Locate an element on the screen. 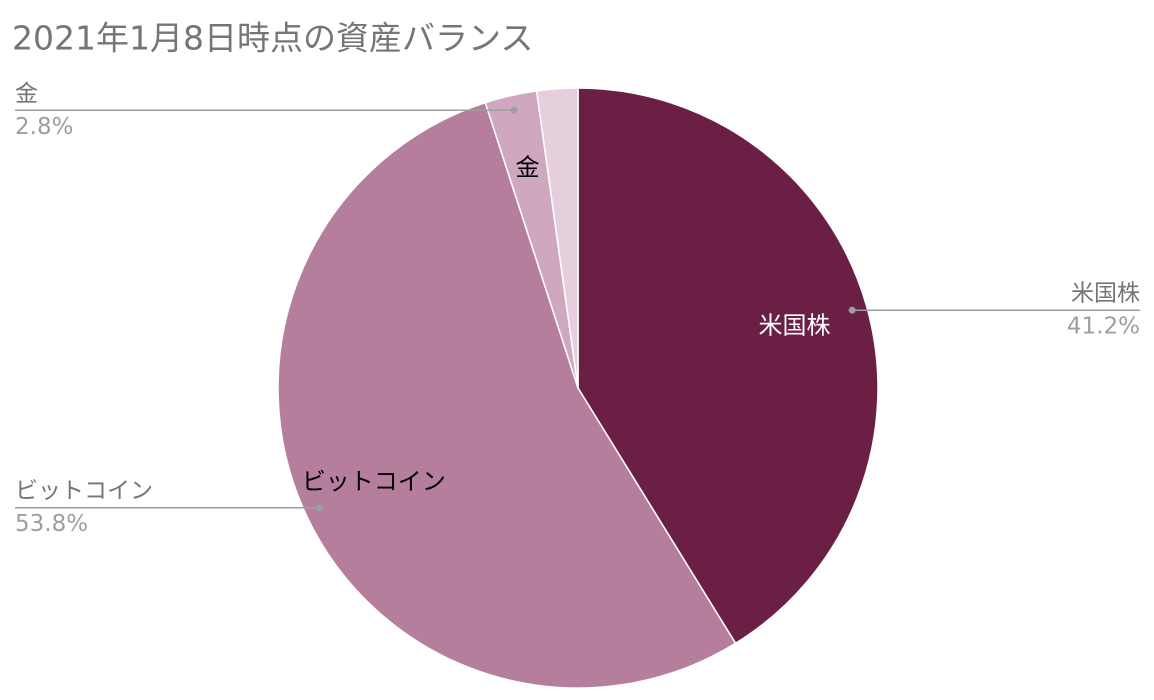 This screenshot has height=700, width=1154. legend-percent: 2.8% is located at coordinates (44, 127).